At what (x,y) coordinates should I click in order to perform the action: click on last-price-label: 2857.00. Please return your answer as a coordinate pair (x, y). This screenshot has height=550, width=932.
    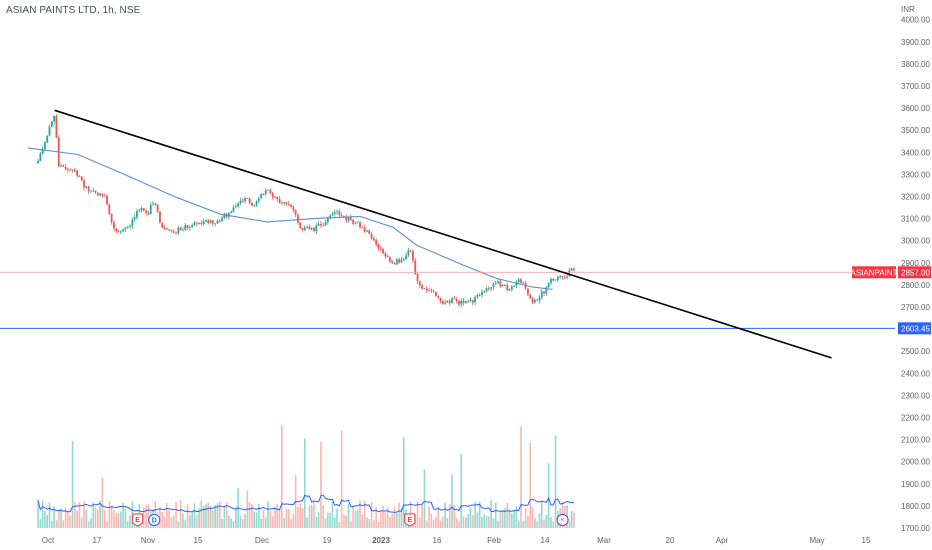
    Looking at the image, I should click on (915, 272).